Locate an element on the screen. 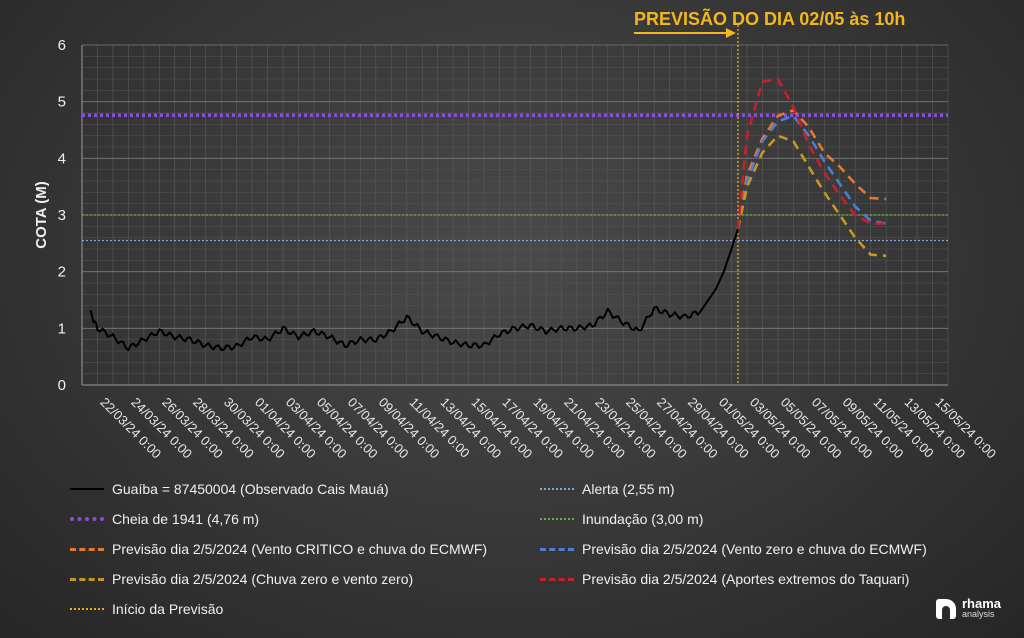 The width and height of the screenshot is (1024, 638). legend-item: Guaíba = 87450004 (Observado Cais Mauá) is located at coordinates (305, 489).